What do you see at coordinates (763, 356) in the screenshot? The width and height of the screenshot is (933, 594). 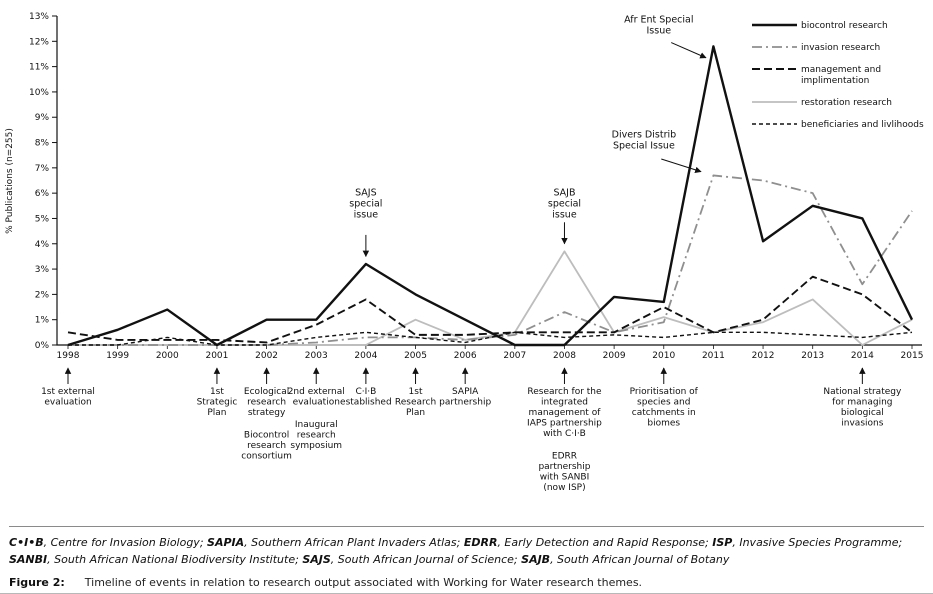 I see `x-tick-label: 2012` at bounding box center [763, 356].